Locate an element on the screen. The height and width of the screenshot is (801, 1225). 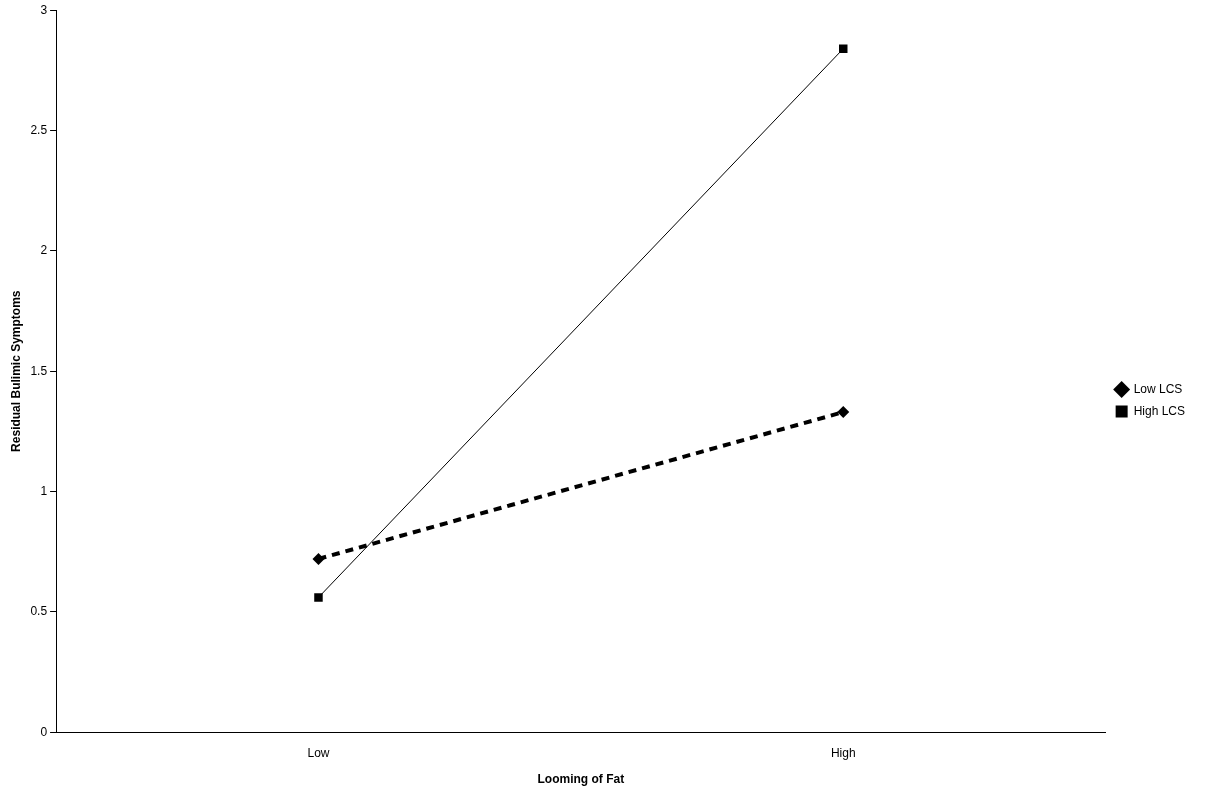
y-axis-title: Residual Bulimic Symptoms is located at coordinates (15, 371).